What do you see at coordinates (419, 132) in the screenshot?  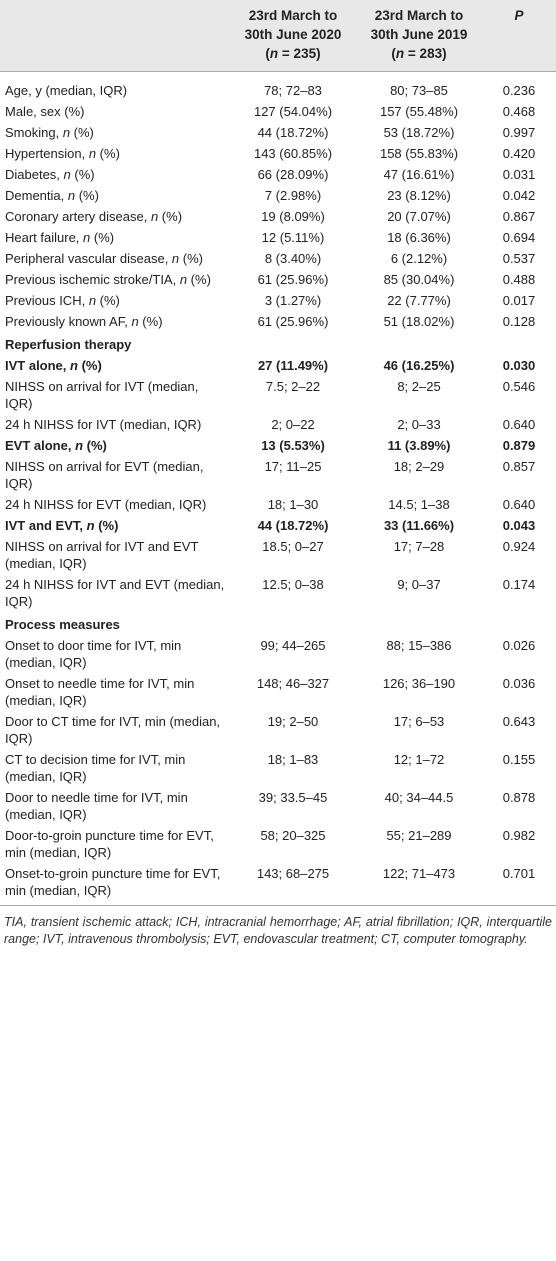 I see `value-2019: 53 (18.72%)` at bounding box center [419, 132].